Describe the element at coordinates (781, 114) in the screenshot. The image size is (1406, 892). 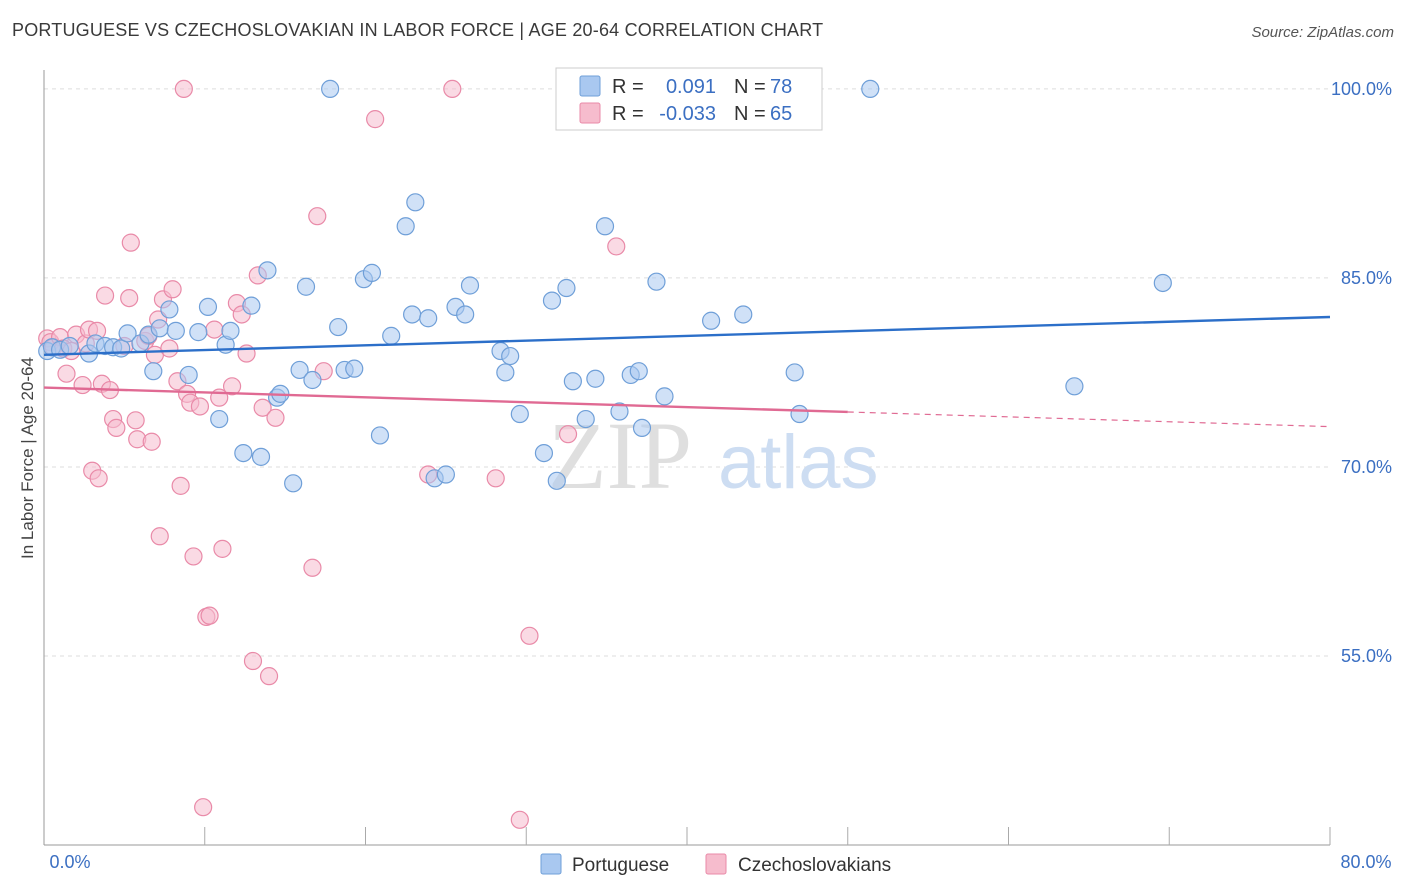
I see `legend-n-value-czech: 65` at that location.